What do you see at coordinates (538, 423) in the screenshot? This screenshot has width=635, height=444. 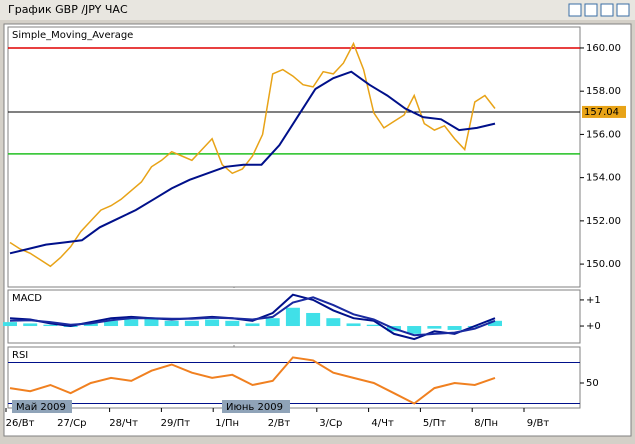 I see `x-tick-label: 9/Вт` at bounding box center [538, 423].